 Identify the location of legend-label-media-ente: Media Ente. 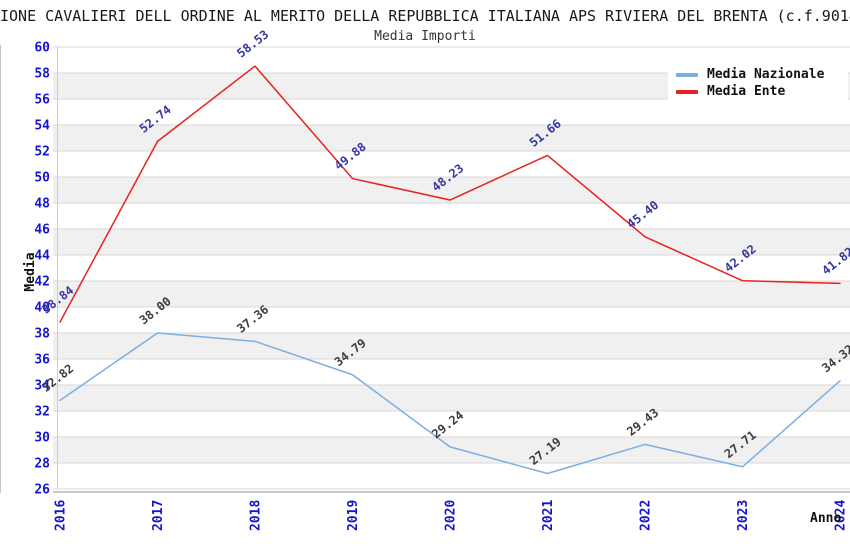
(746, 91).